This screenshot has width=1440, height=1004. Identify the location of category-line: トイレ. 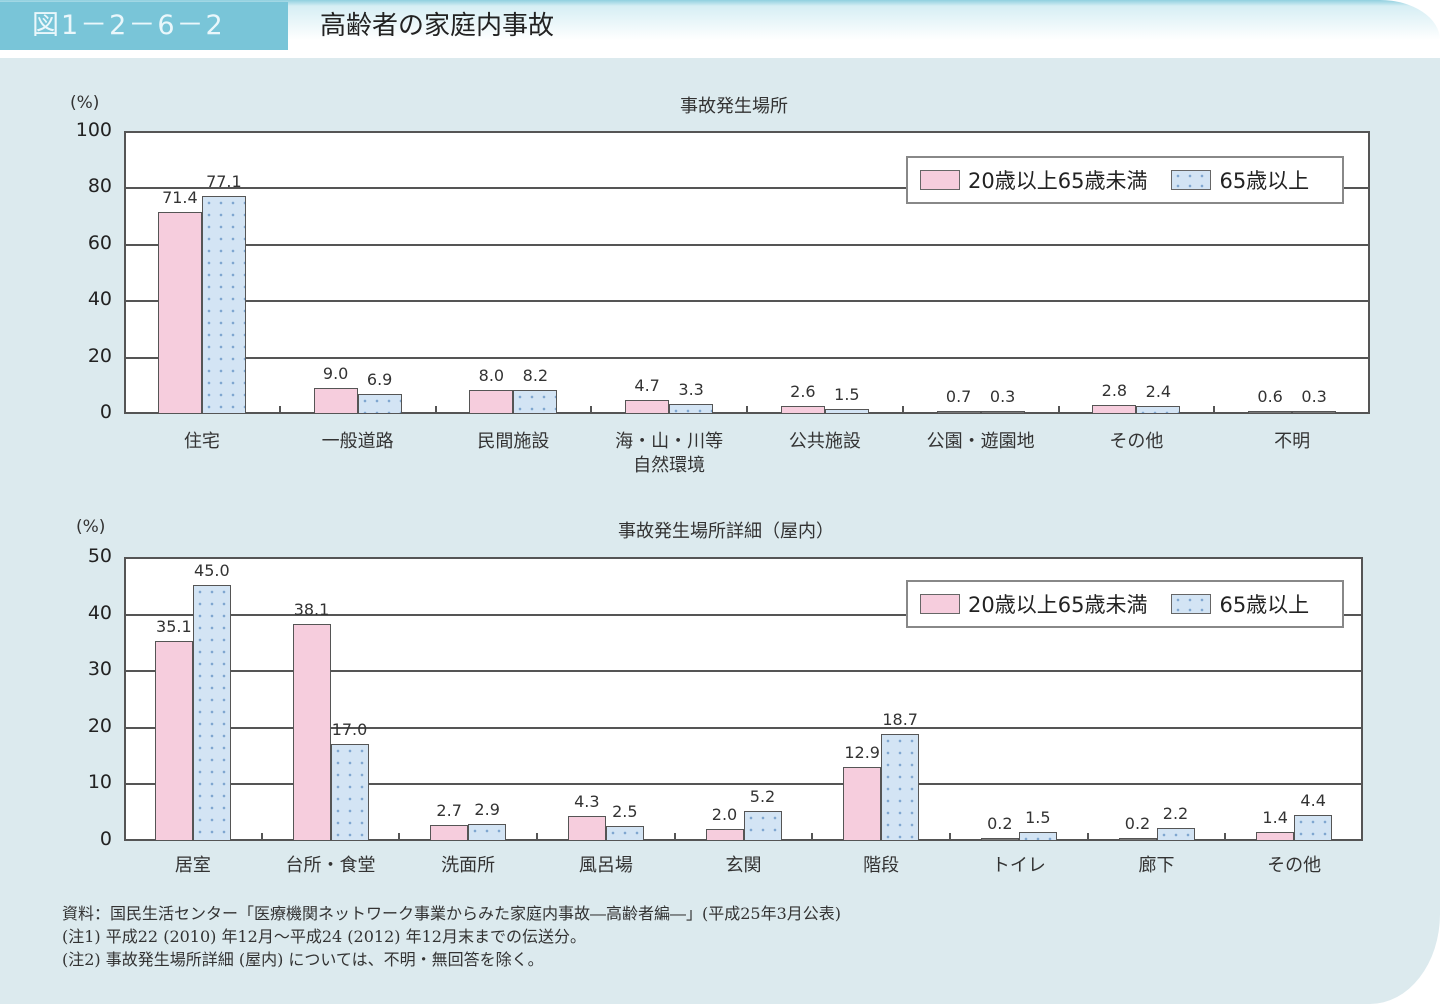
(1018, 865).